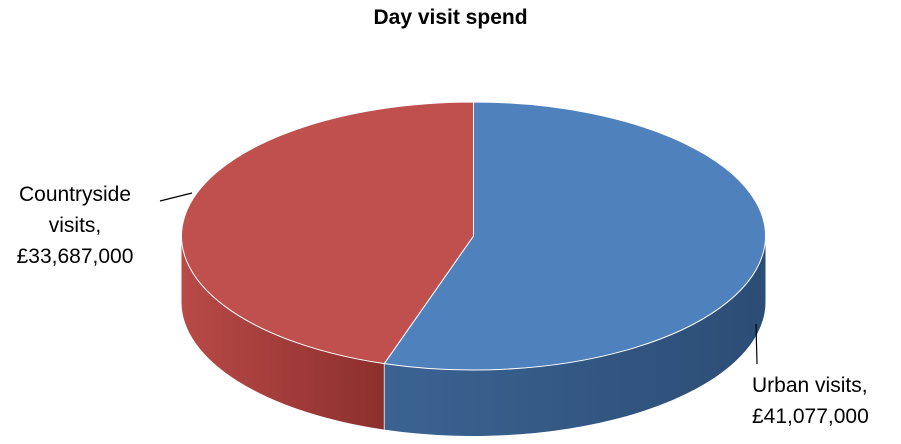 Image resolution: width=901 pixels, height=444 pixels. I want to click on slice-label: Countryside visits, £33,687,000, so click(75, 225).